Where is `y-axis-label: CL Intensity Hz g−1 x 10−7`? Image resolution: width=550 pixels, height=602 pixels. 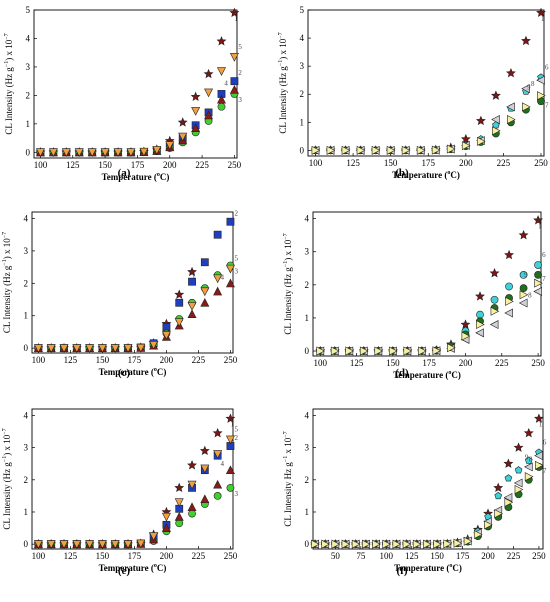
y-axis-label: CL Intensity Hz g−1 x 10−7 is located at coordinates (288, 478).